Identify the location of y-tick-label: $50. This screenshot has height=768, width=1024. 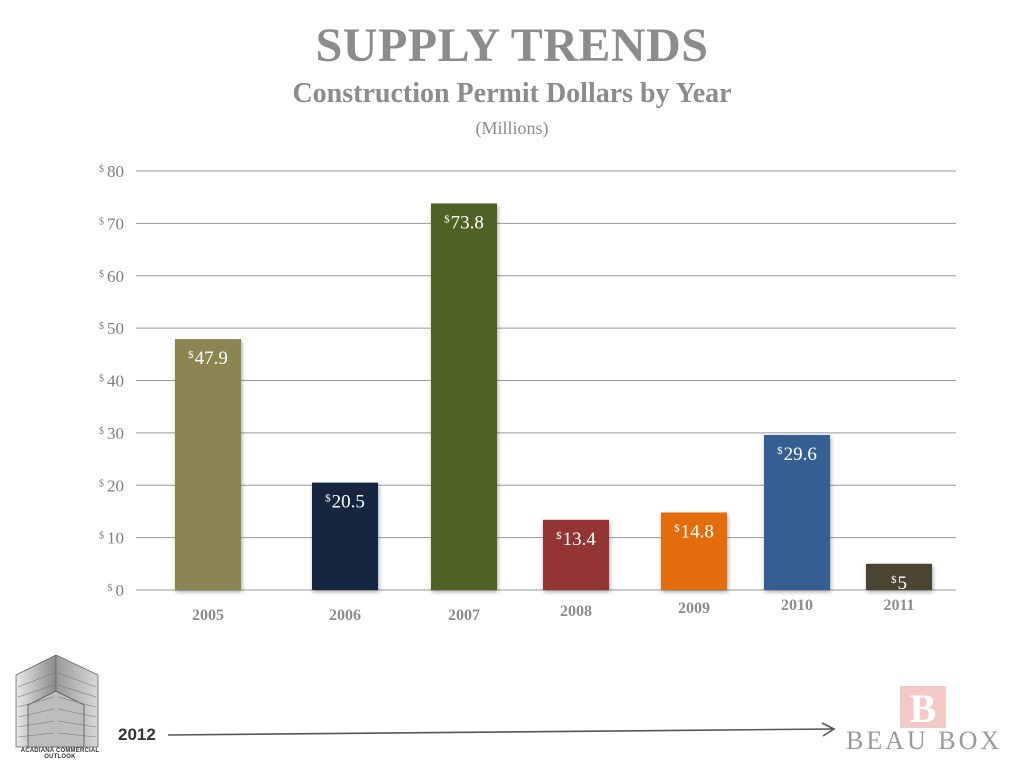
(111, 328).